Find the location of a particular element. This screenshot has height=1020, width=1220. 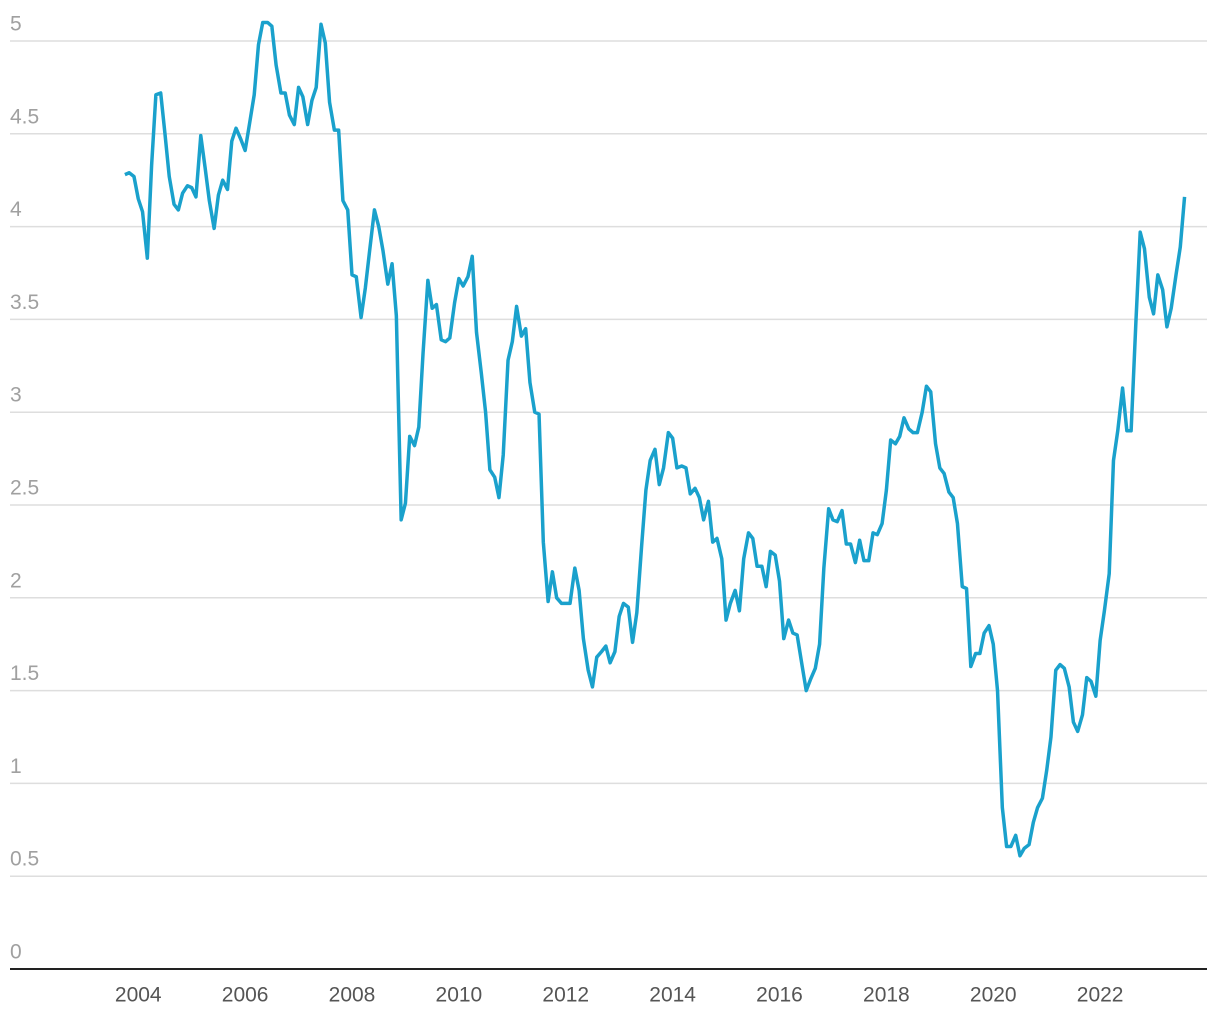

x-tick-label: 2006 is located at coordinates (245, 995).